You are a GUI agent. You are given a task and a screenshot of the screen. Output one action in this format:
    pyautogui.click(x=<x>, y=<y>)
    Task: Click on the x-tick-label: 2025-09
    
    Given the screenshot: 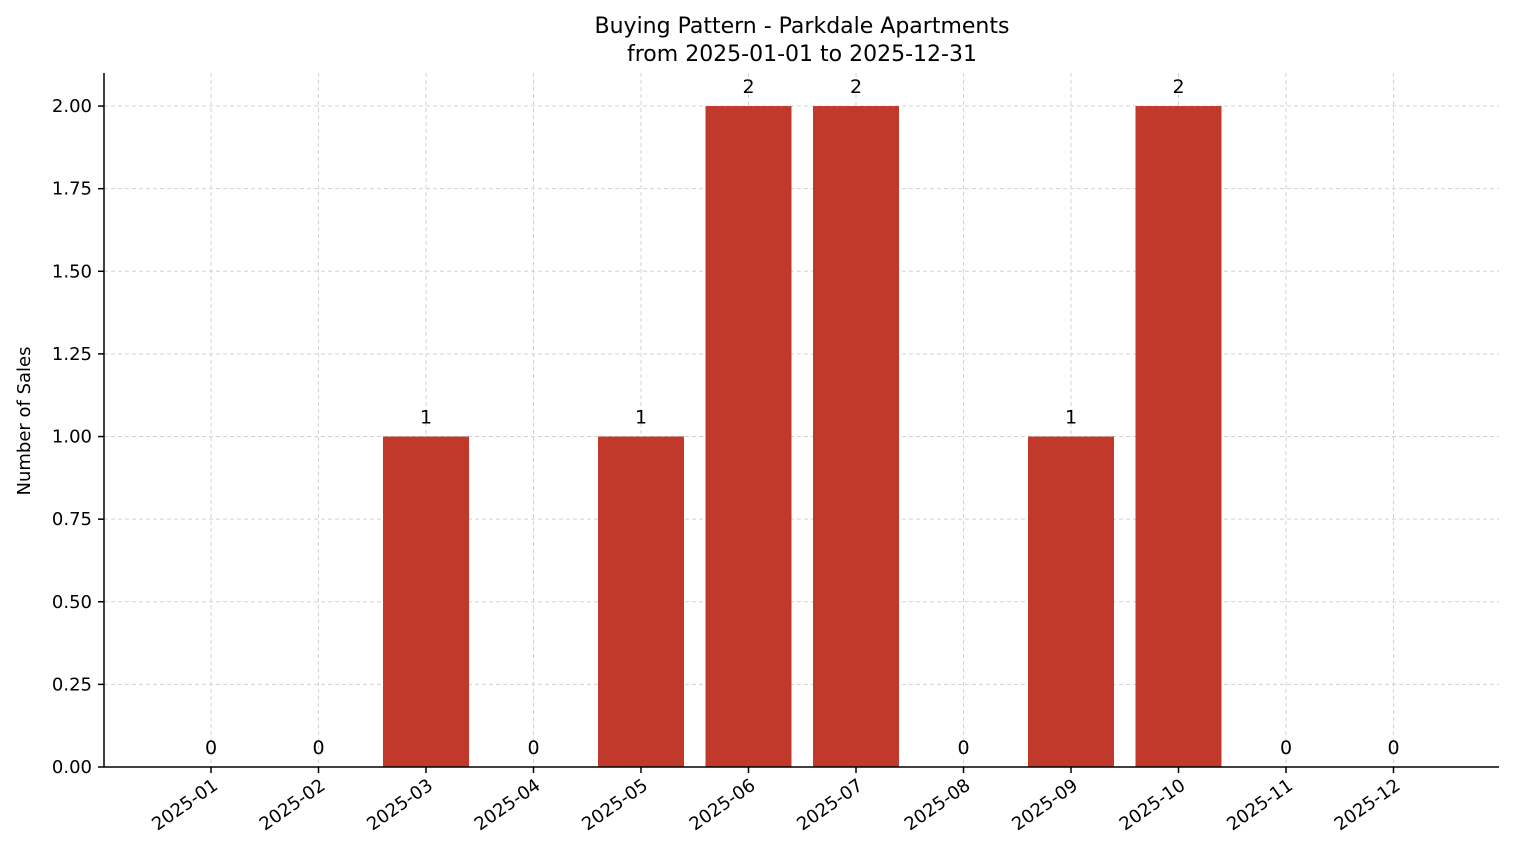 What is the action you would take?
    pyautogui.click(x=1045, y=805)
    